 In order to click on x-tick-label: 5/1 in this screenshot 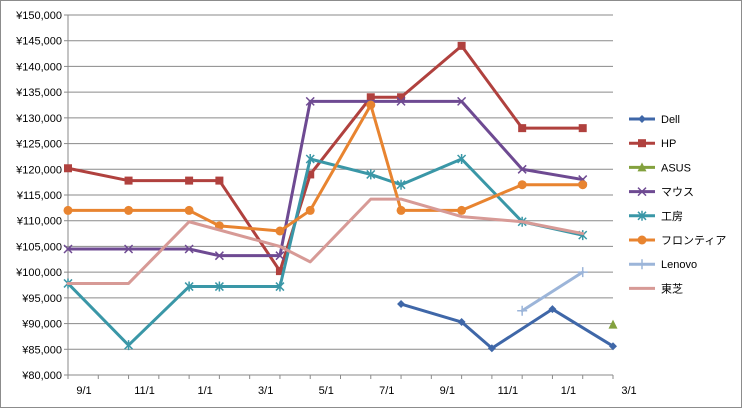, I will do `click(326, 391)`.